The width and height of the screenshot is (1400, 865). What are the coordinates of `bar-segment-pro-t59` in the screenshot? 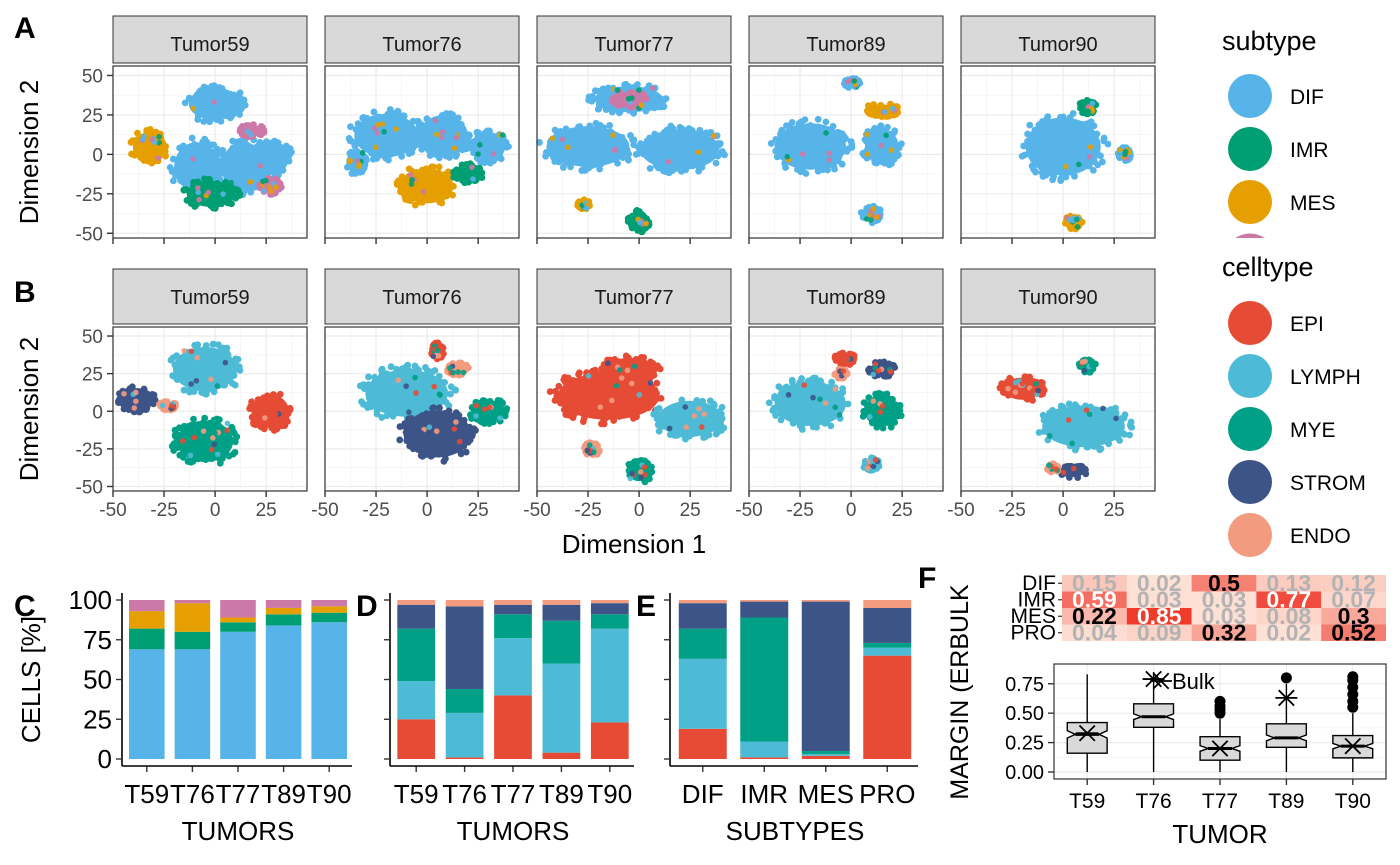 It's located at (147, 606).